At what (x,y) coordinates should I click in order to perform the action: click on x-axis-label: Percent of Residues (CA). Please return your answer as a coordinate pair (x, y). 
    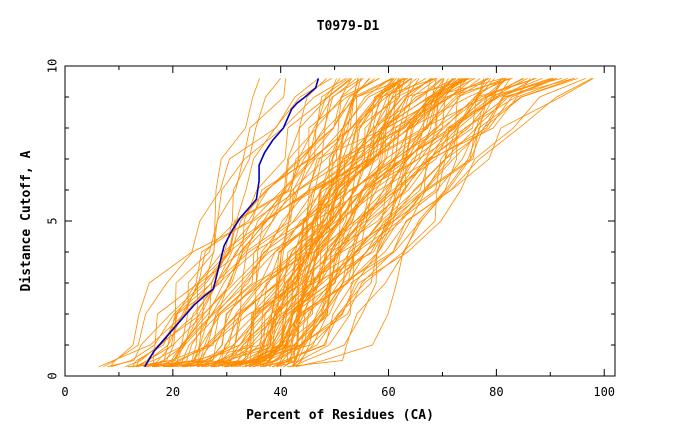
    Looking at the image, I should click on (340, 415).